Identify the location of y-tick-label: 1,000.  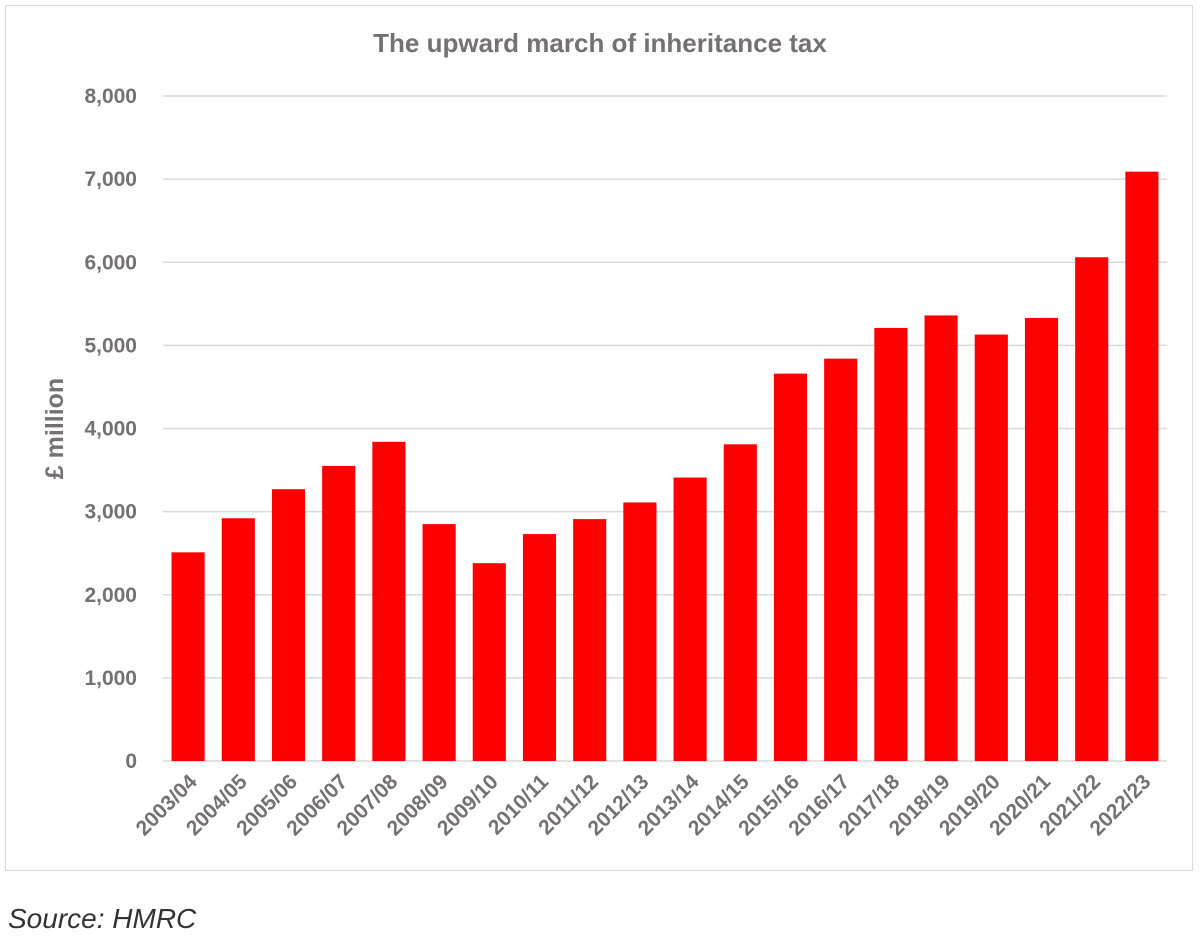
(110, 678).